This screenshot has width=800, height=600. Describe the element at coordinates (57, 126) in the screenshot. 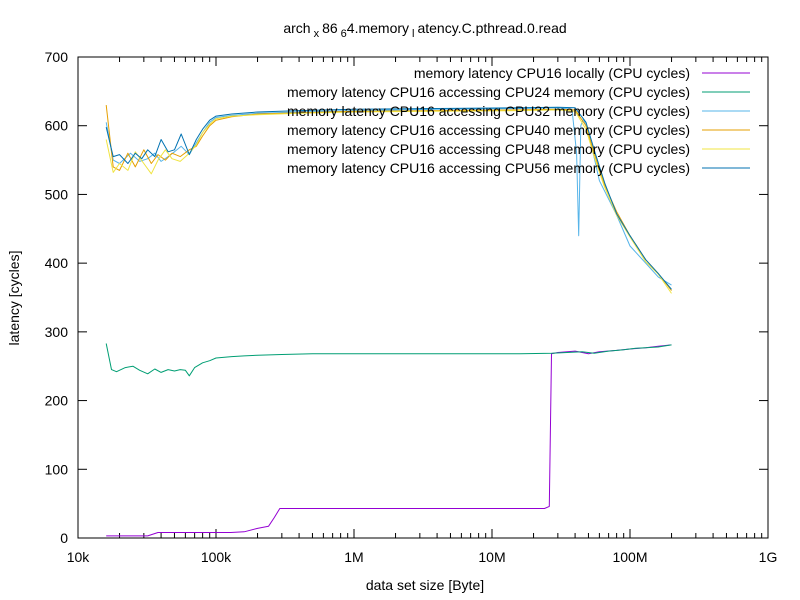

I see `y-tick-label: 600` at that location.